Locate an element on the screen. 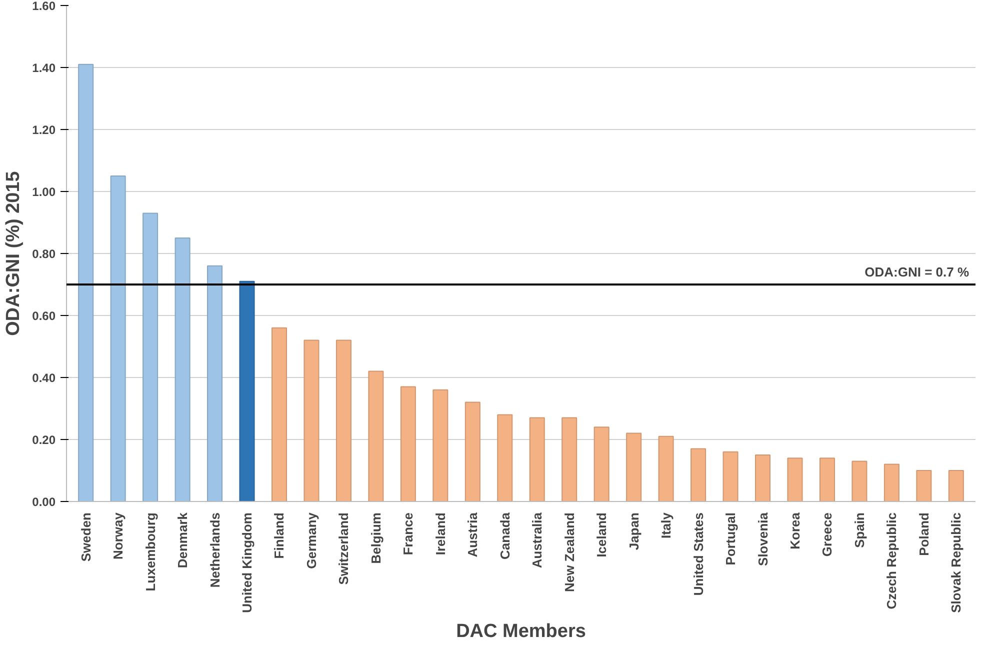  x-tick-label: Belgium is located at coordinates (376, 538).